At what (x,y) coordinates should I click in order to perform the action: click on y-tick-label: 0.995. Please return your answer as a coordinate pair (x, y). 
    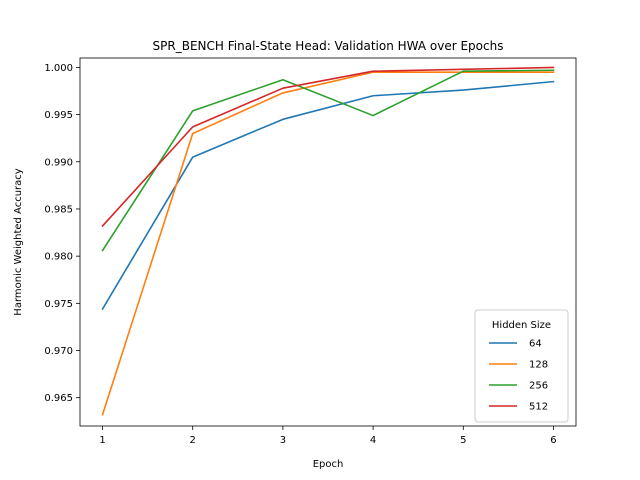
    Looking at the image, I should click on (58, 115).